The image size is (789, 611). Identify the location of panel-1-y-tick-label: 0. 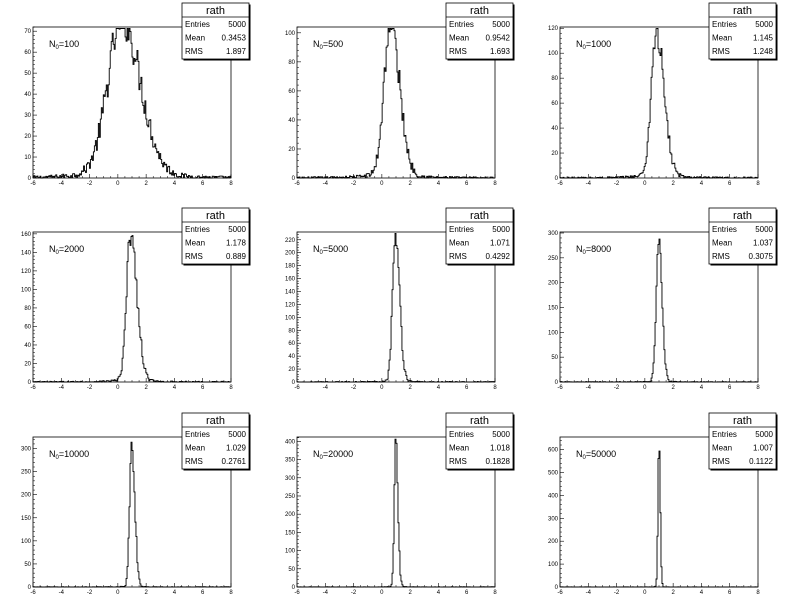
(30, 179).